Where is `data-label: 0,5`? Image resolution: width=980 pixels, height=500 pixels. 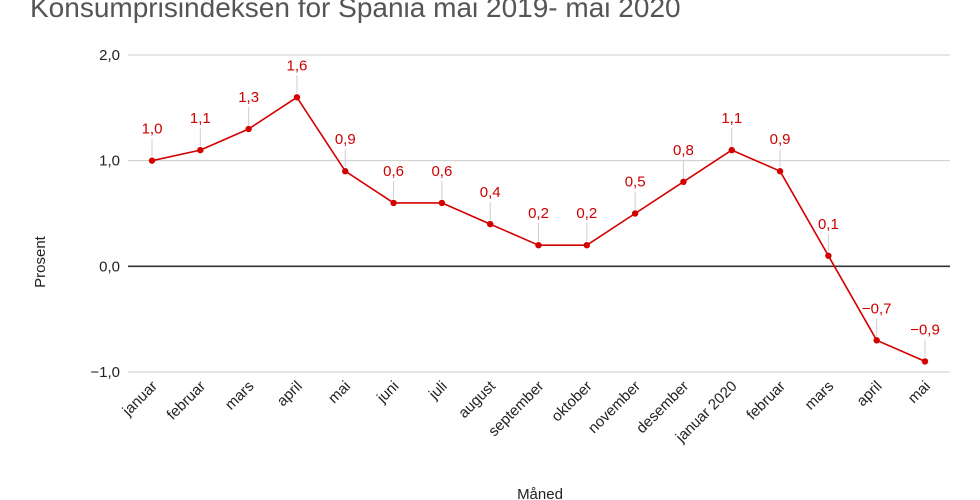 data-label: 0,5 is located at coordinates (635, 182).